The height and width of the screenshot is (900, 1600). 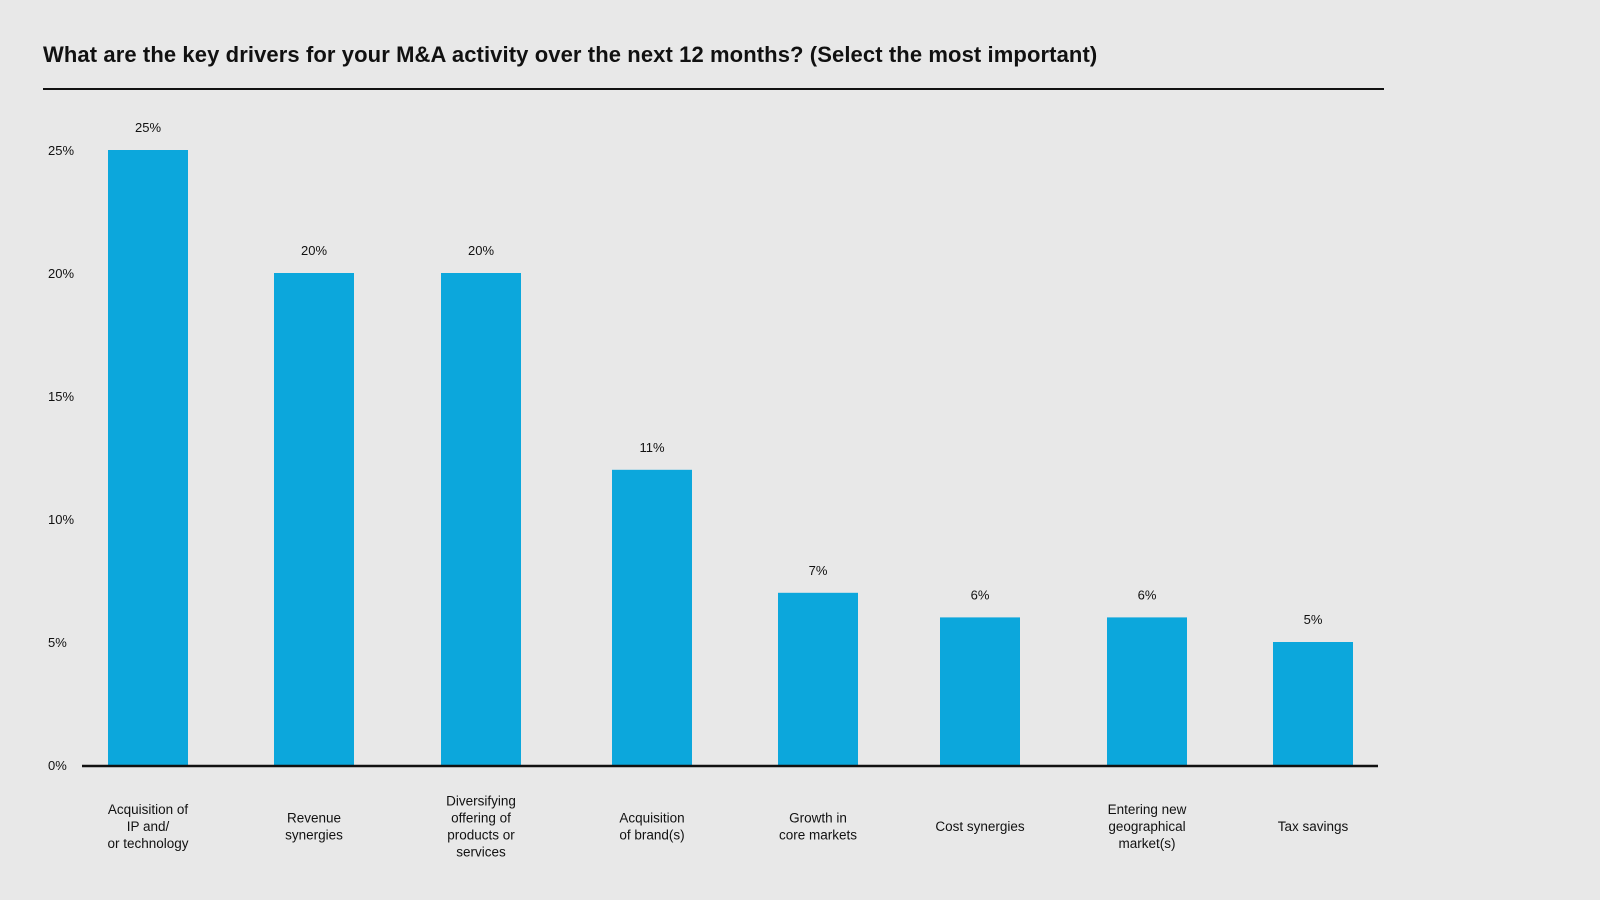 I want to click on category-label: Growth in core markets, so click(x=818, y=827).